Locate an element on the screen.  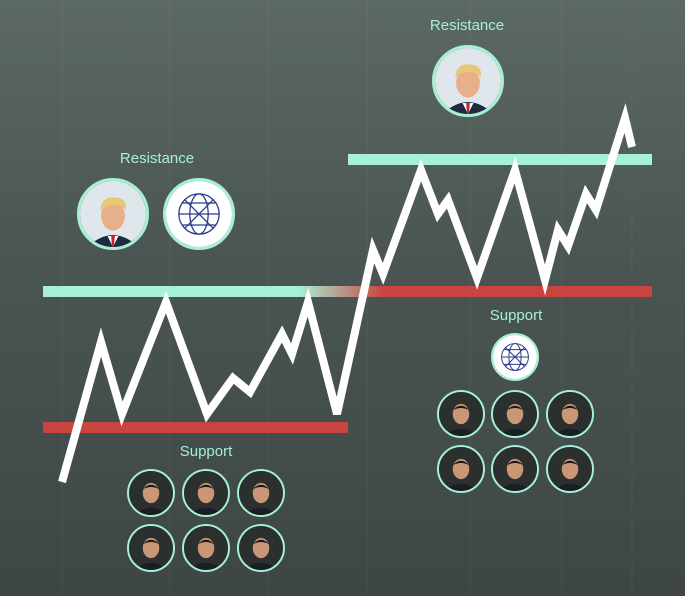
resistance-support-flip-line is located at coordinates (347, 291).